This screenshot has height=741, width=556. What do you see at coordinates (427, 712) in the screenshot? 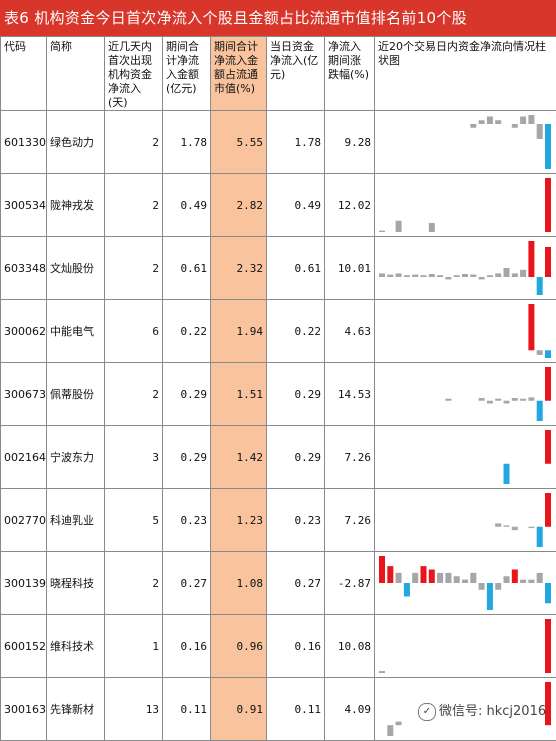
I see `wechat-icon: ✓` at bounding box center [427, 712].